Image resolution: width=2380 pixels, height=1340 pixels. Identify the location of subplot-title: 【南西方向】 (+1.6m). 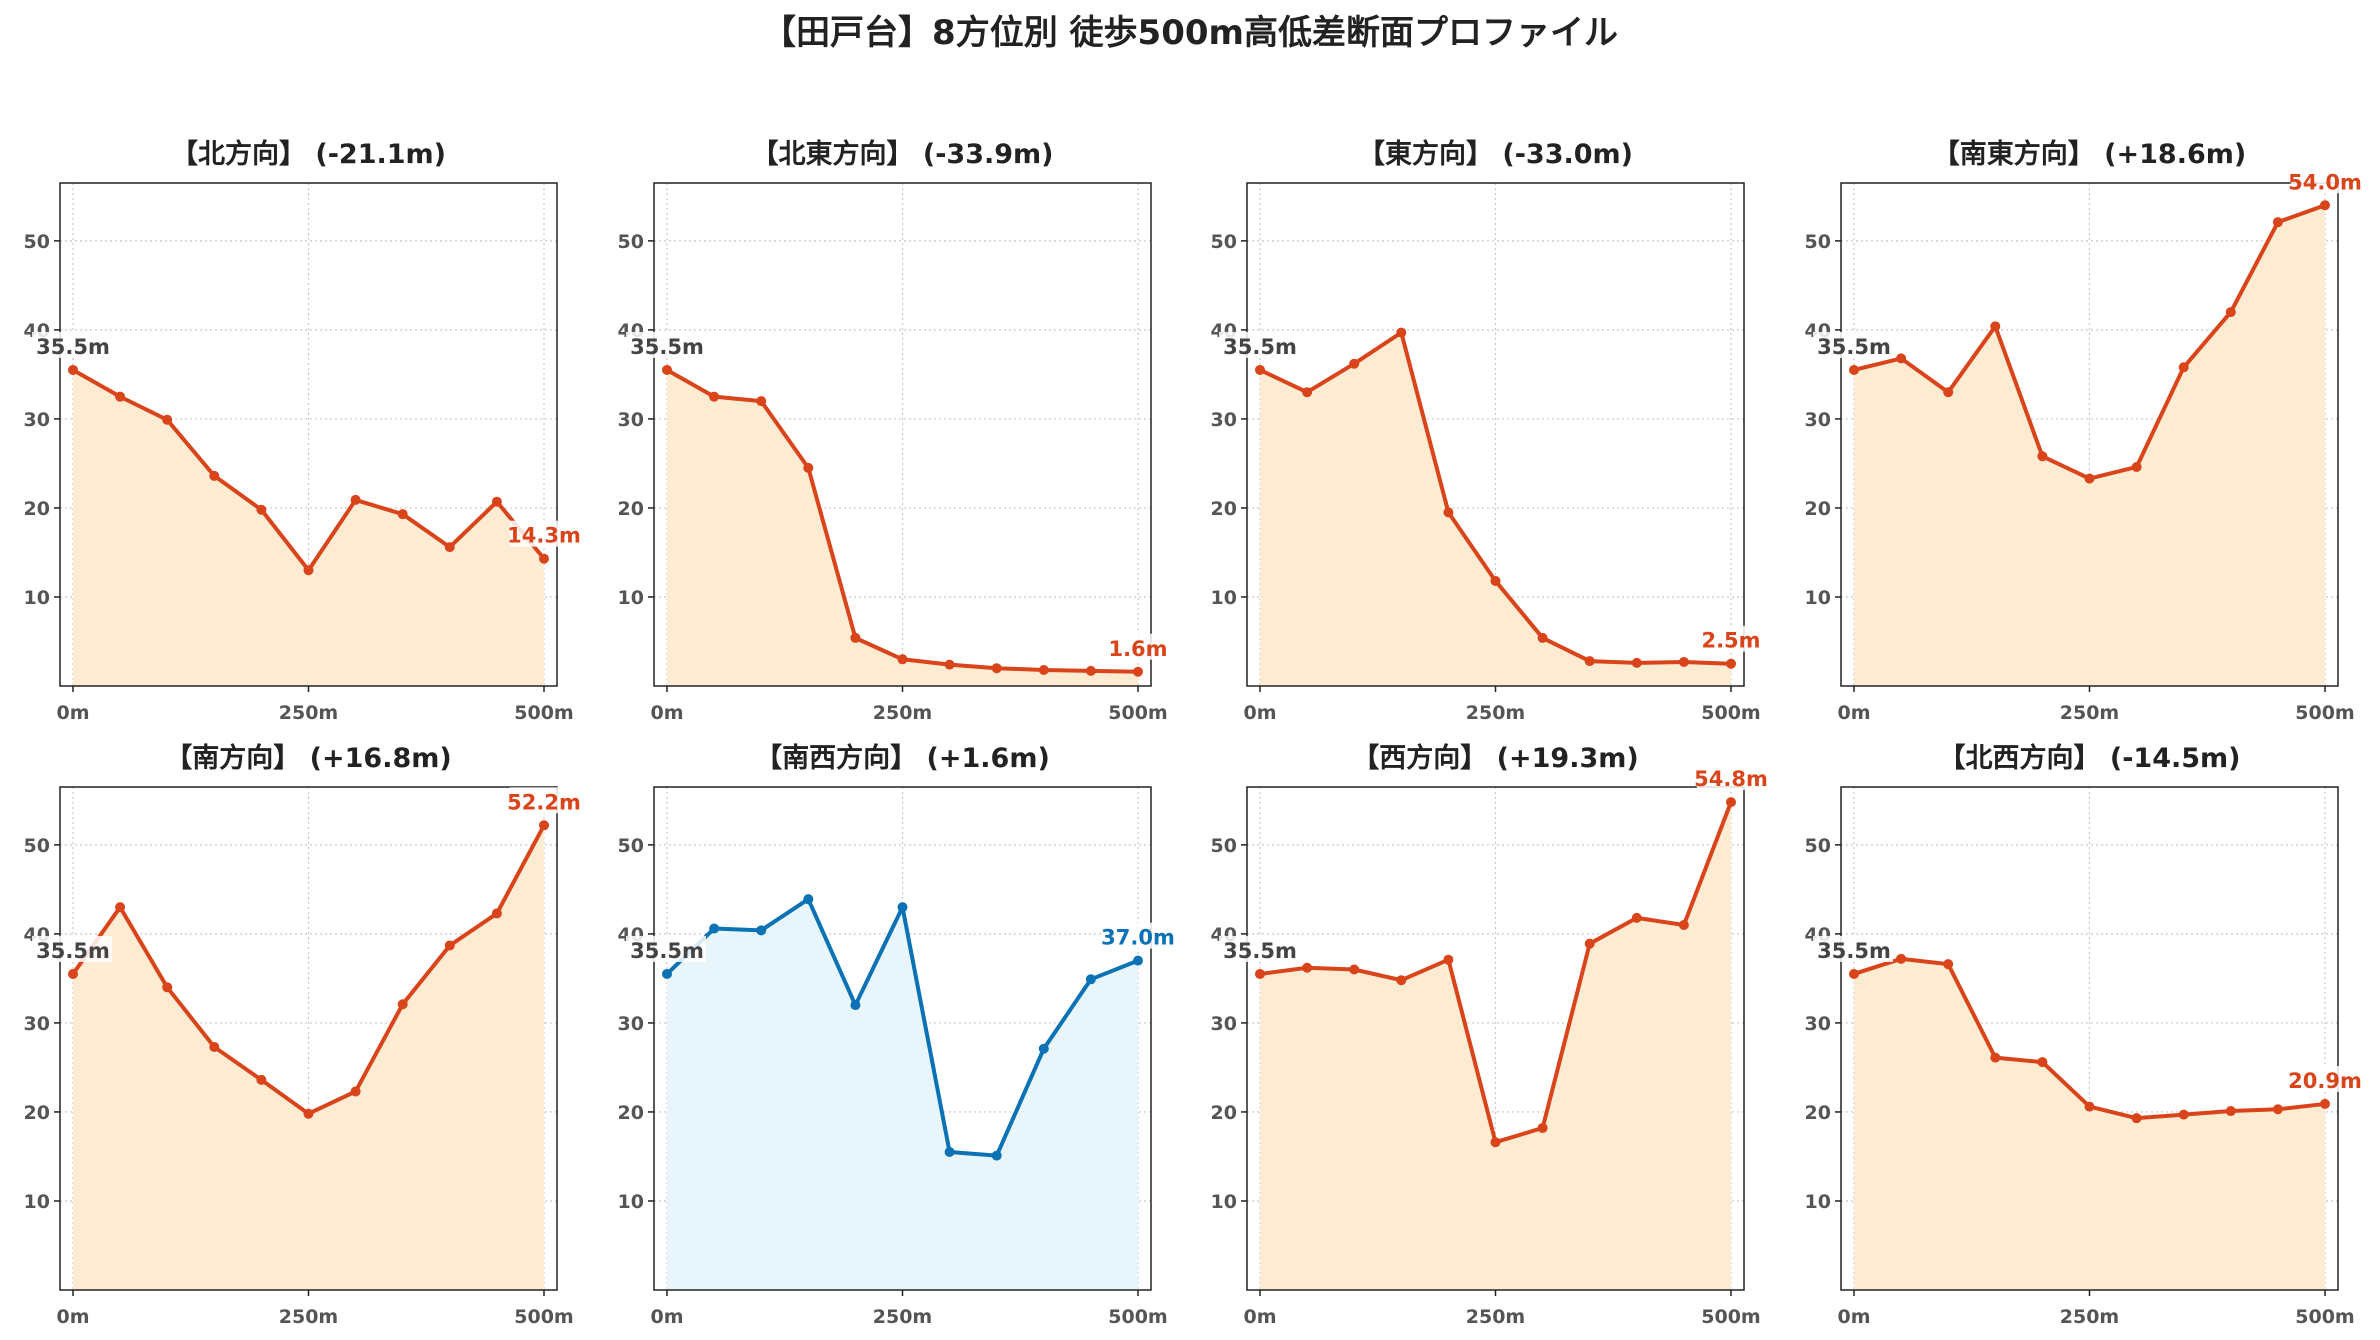
(902, 758).